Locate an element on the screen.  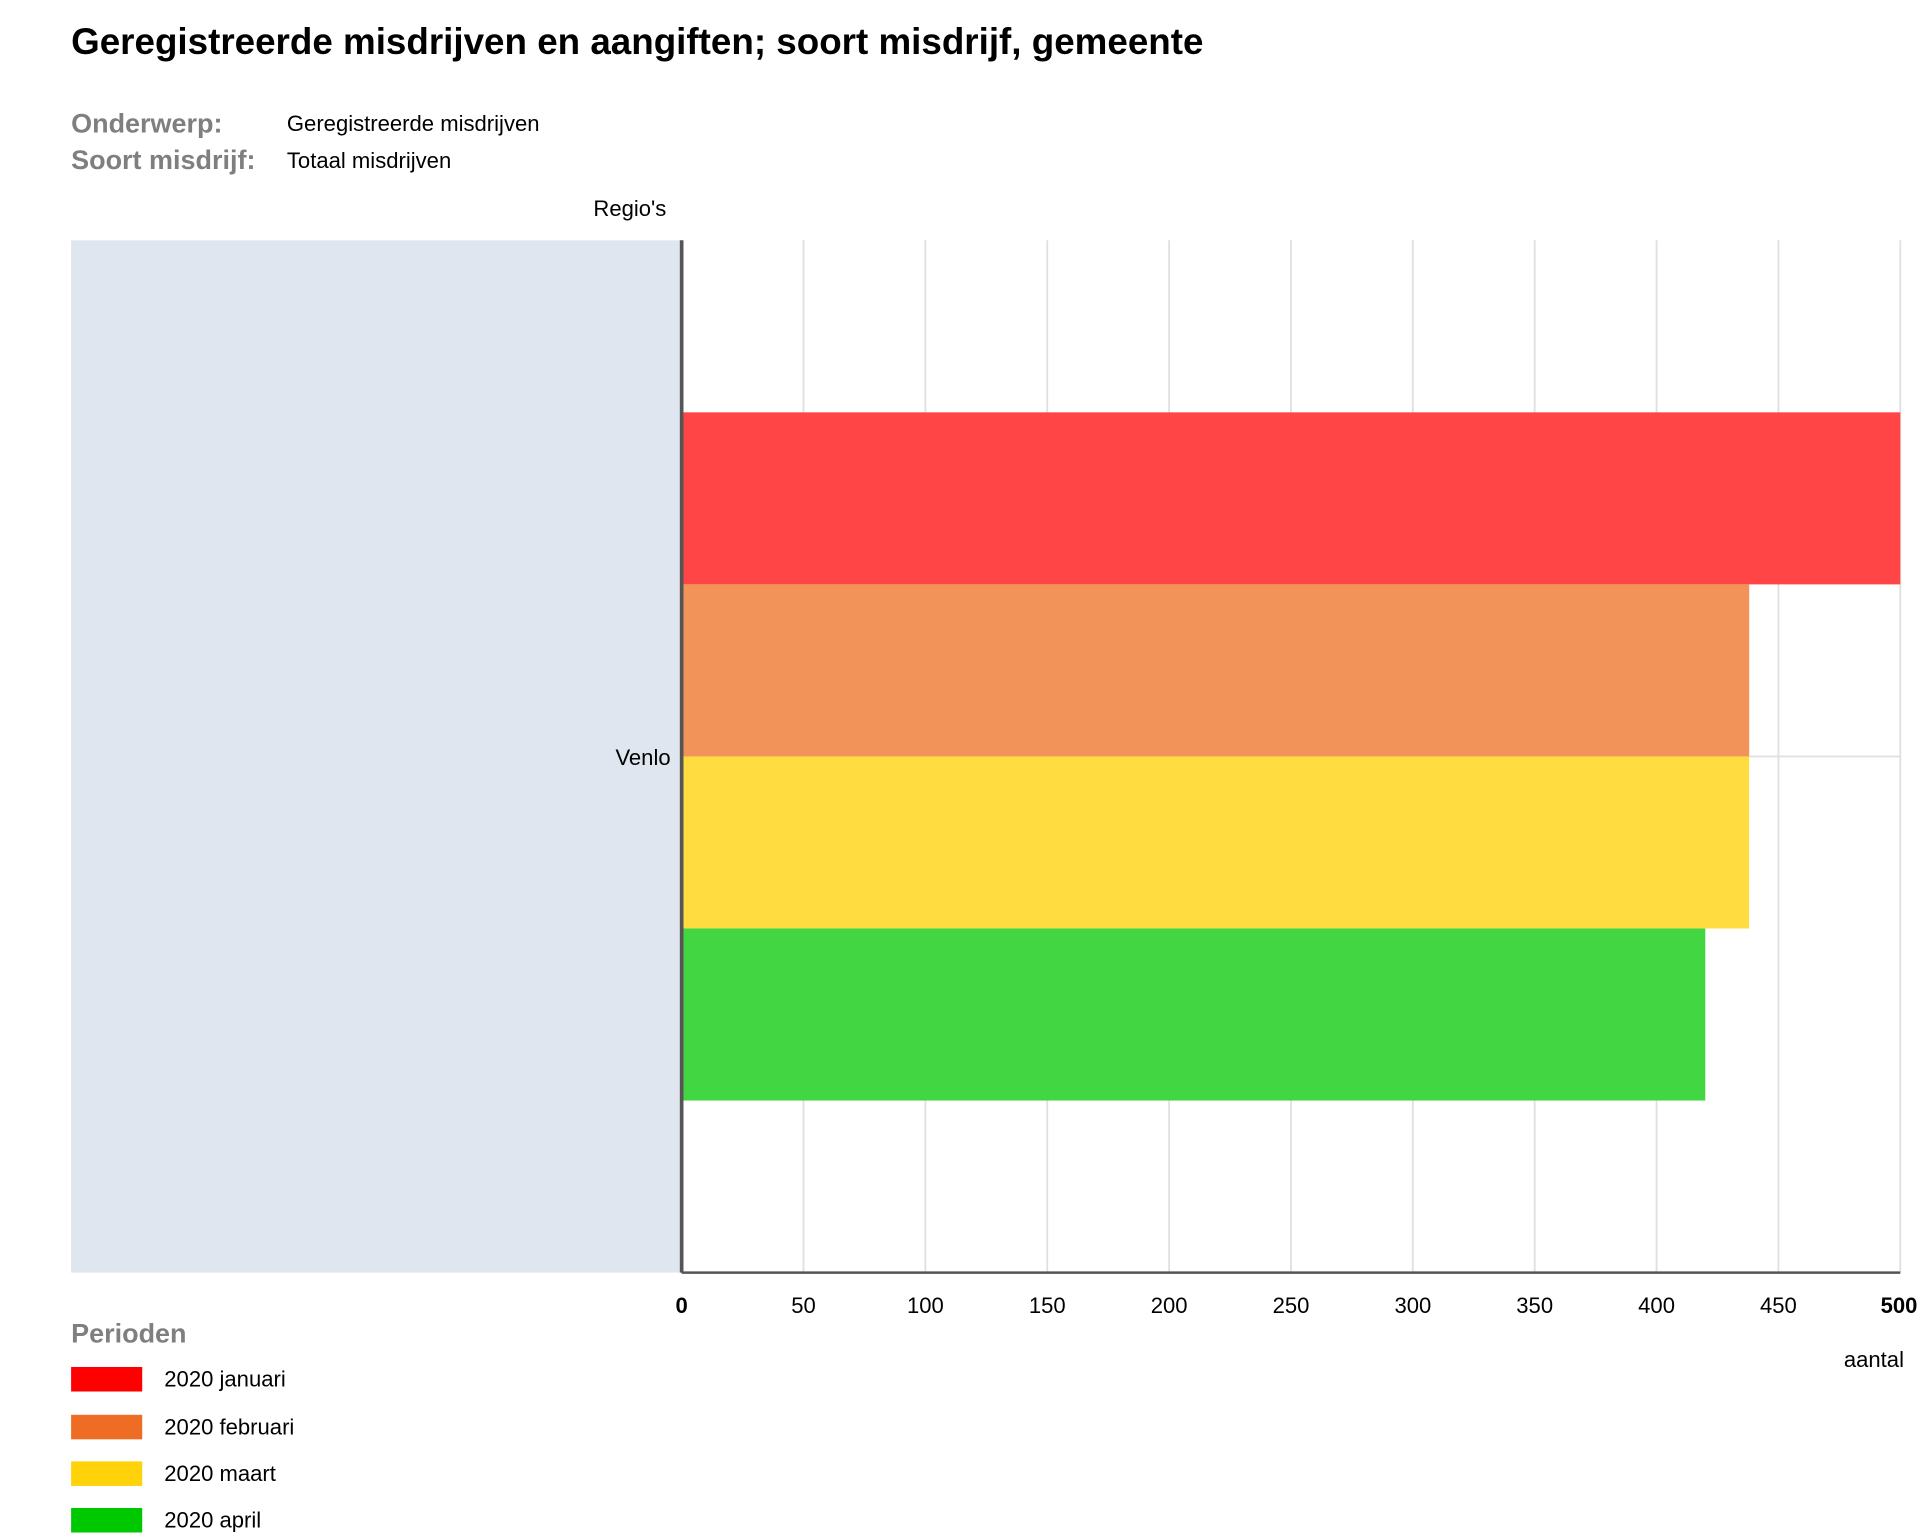
tick-label-300: 300 is located at coordinates (1412, 1305).